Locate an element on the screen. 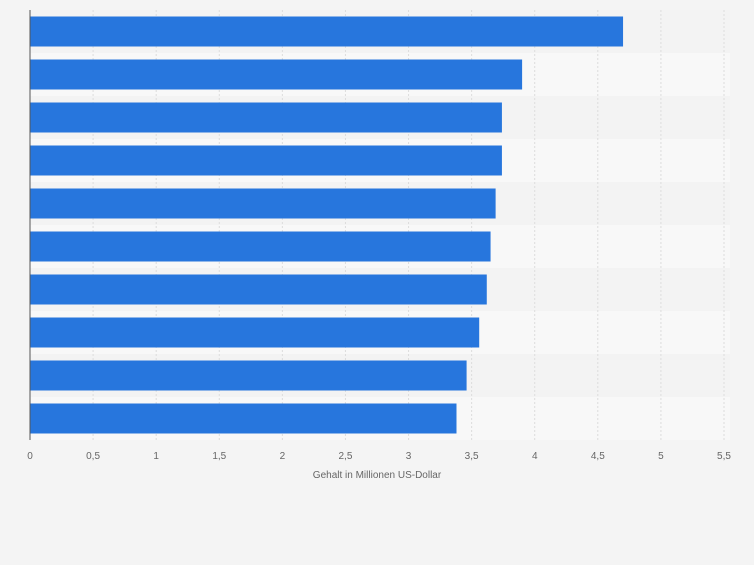 Image resolution: width=754 pixels, height=565 pixels. x-tick-label: 2,5 is located at coordinates (346, 456).